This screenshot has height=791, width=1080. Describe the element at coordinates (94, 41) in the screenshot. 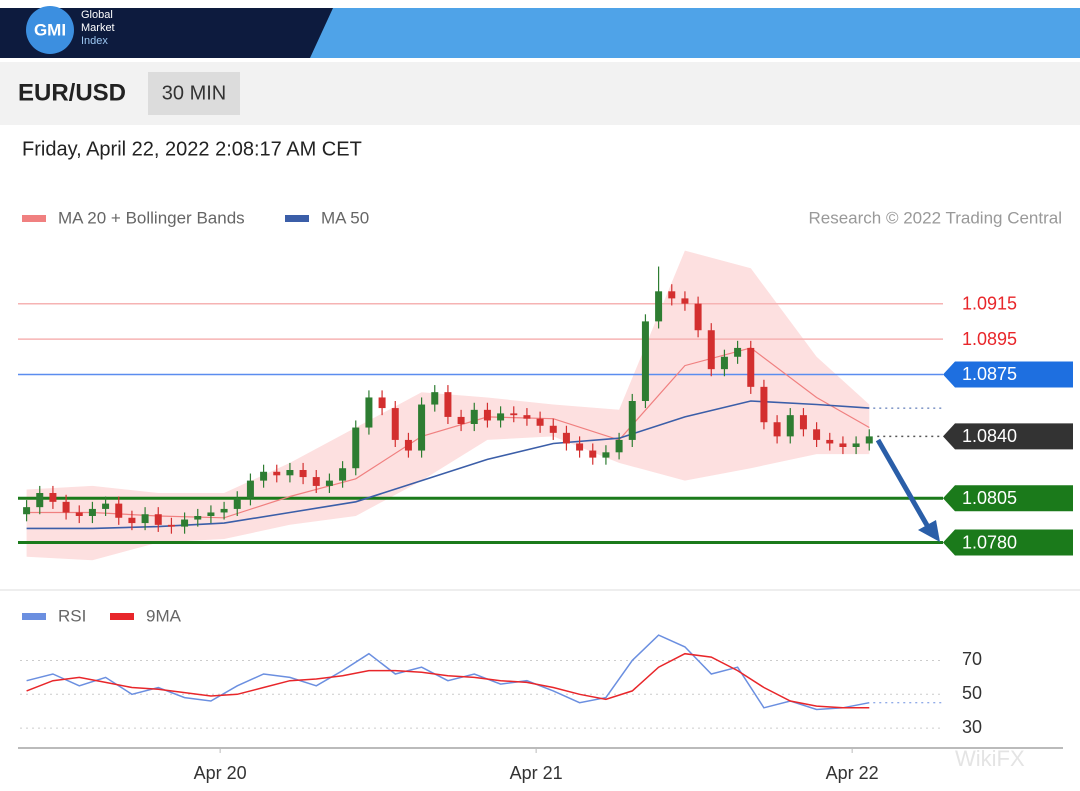

I see `brand-text: Index` at that location.